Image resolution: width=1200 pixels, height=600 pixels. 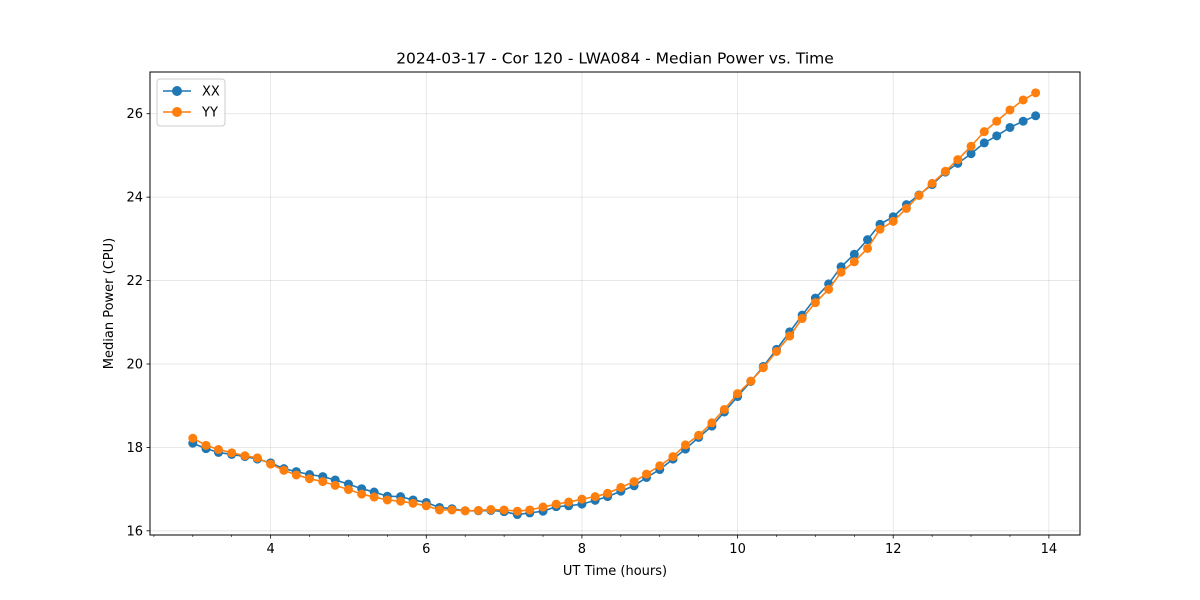 I want to click on x-tick-label: 8, so click(x=582, y=549).